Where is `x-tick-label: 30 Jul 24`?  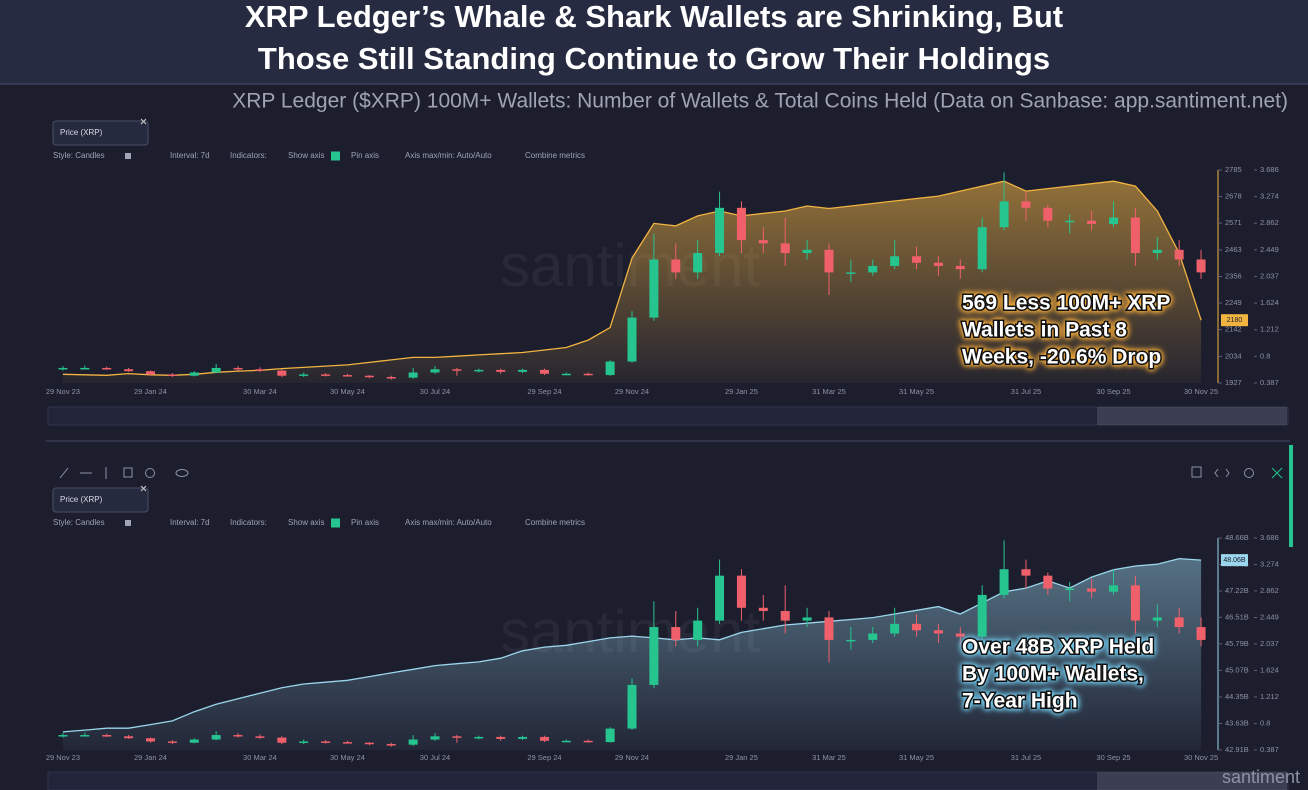
x-tick-label: 30 Jul 24 is located at coordinates (435, 757).